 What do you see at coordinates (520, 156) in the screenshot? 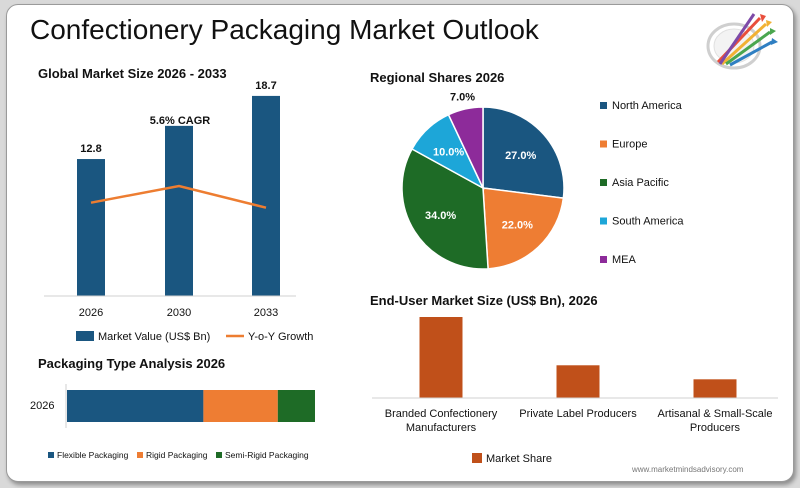
I see `pie-value-label: 27.0%` at bounding box center [520, 156].